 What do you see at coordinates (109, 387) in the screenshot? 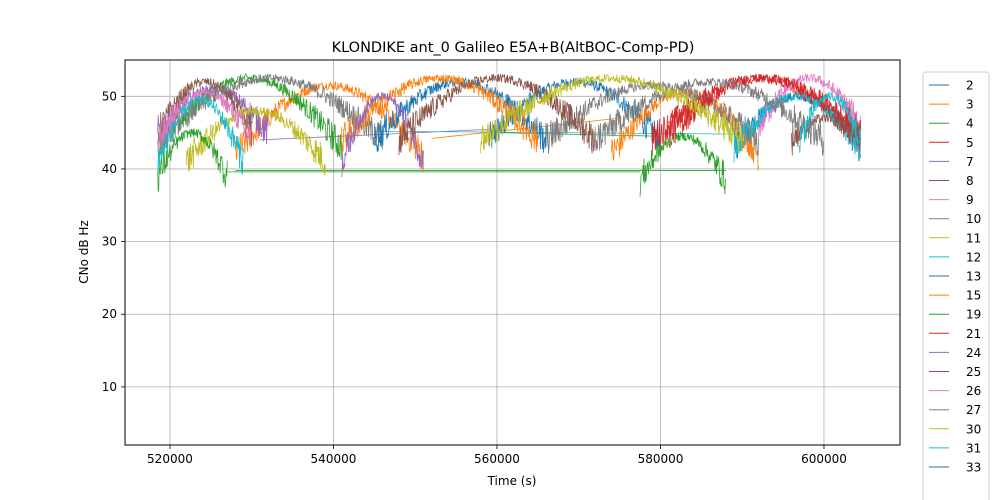
I see `y-tick-label: 10` at bounding box center [109, 387].